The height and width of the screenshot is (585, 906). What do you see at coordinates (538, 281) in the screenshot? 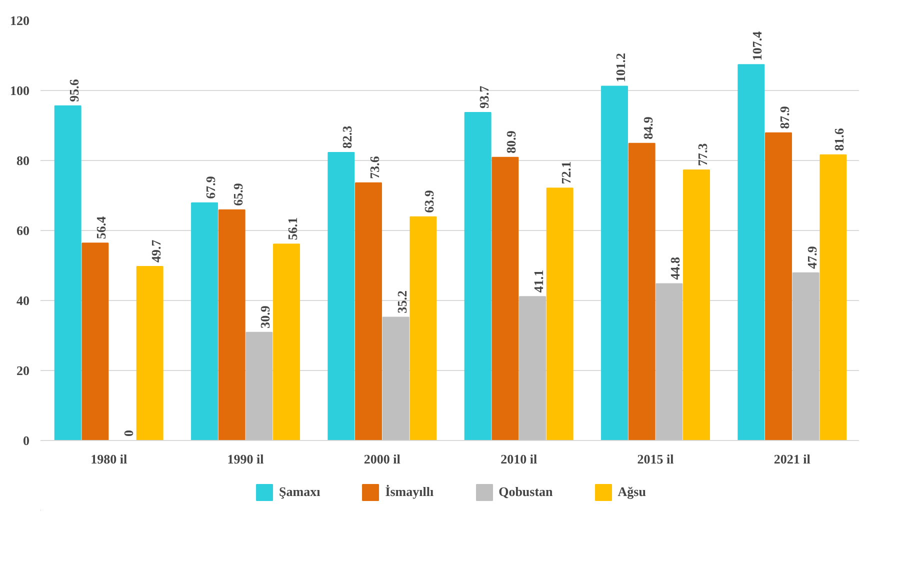
I see `data-label: 41.1` at bounding box center [538, 281].